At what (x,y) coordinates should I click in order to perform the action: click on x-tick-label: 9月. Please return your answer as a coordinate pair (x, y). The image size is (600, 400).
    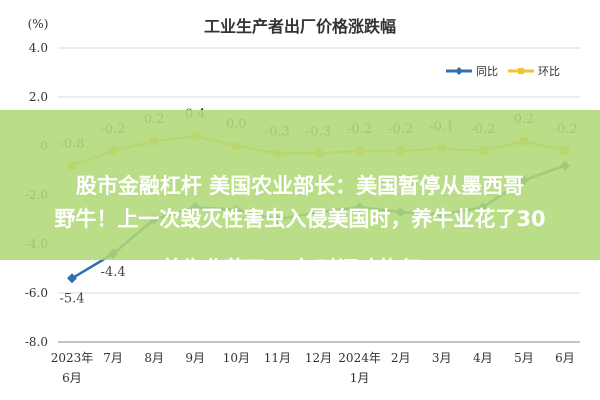
    Looking at the image, I should click on (195, 358).